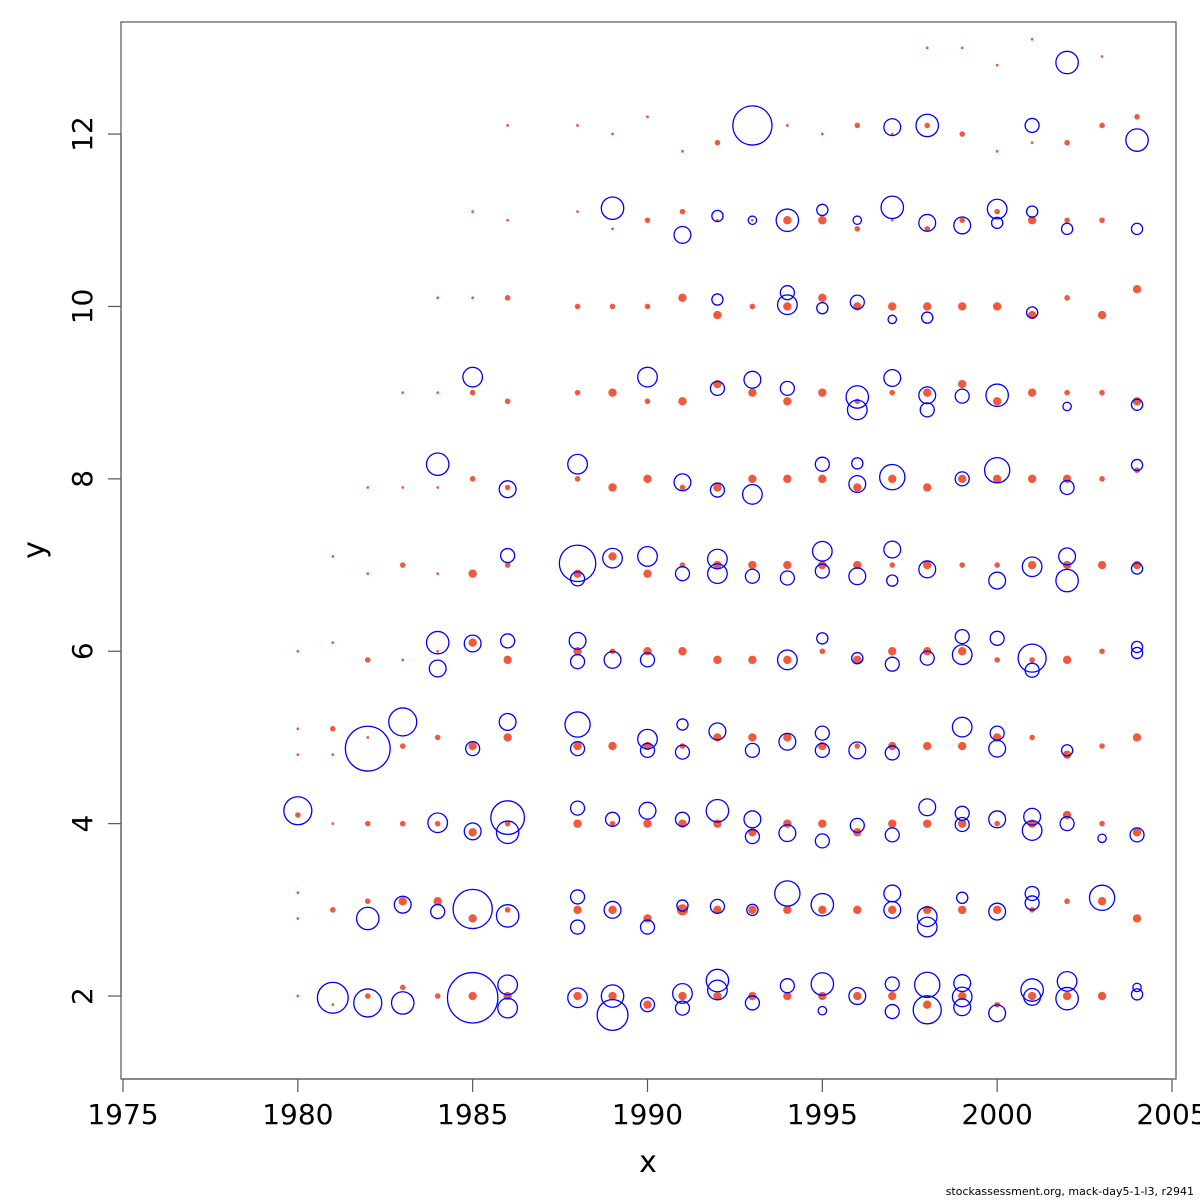  Describe the element at coordinates (82, 134) in the screenshot. I see `y-tick-label: 12` at that location.